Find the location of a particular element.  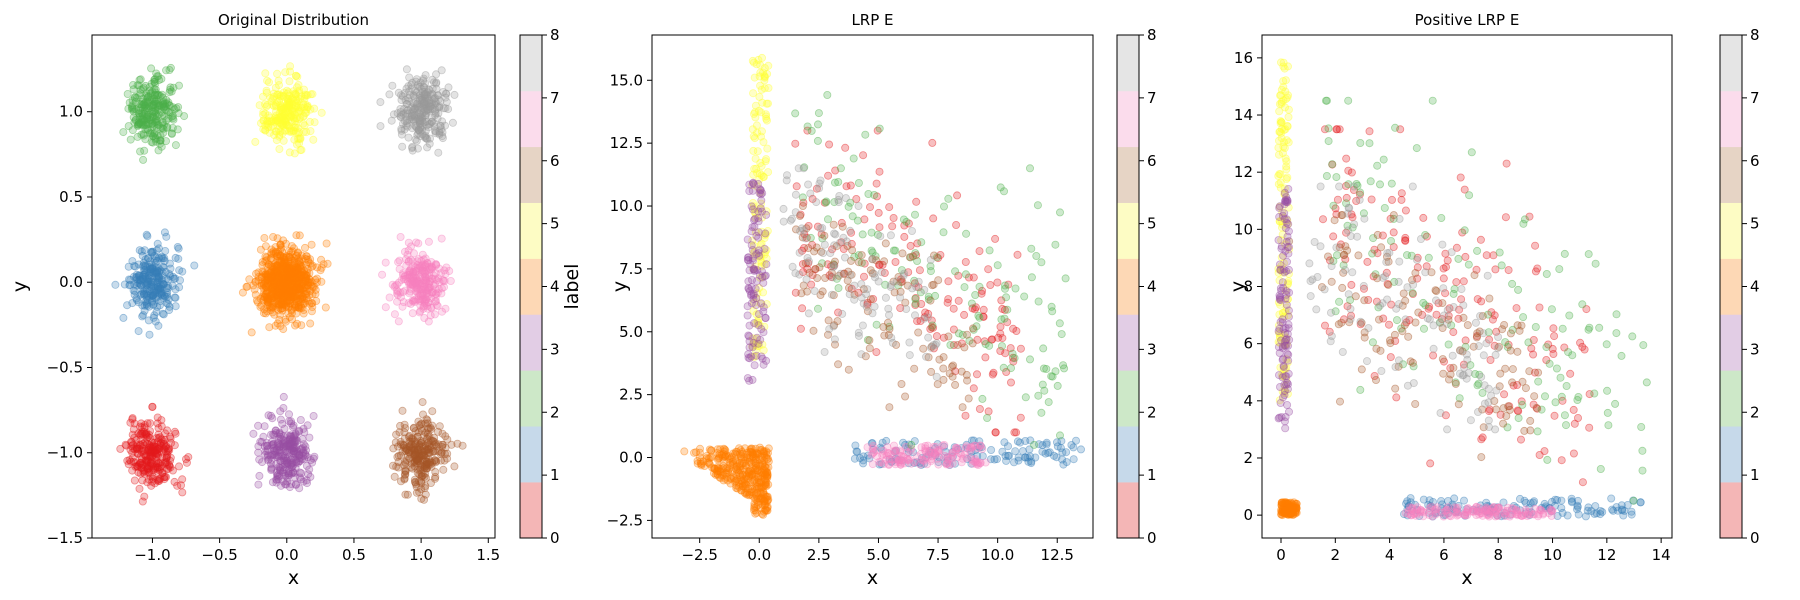

chart-title: Original Distribution is located at coordinates (293, 20).